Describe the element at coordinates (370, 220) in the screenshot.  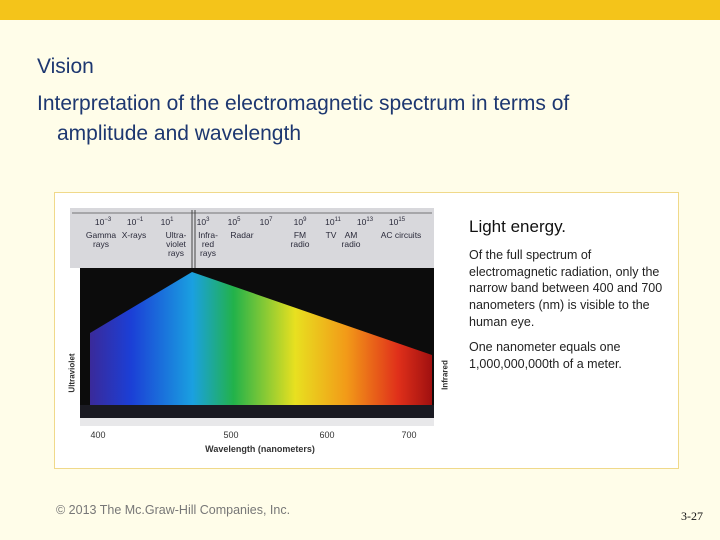
I see `scale-exponent: 13` at that location.